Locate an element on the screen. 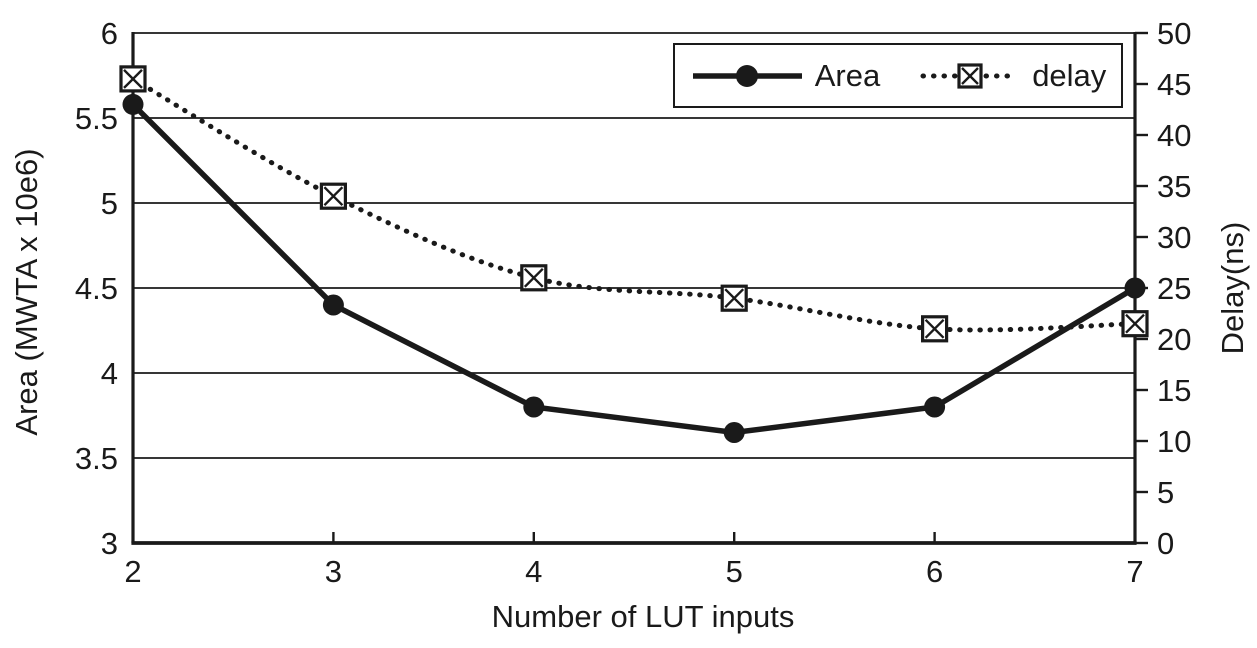 The width and height of the screenshot is (1257, 648). y-left-tick-label: 3.5 is located at coordinates (96, 458).